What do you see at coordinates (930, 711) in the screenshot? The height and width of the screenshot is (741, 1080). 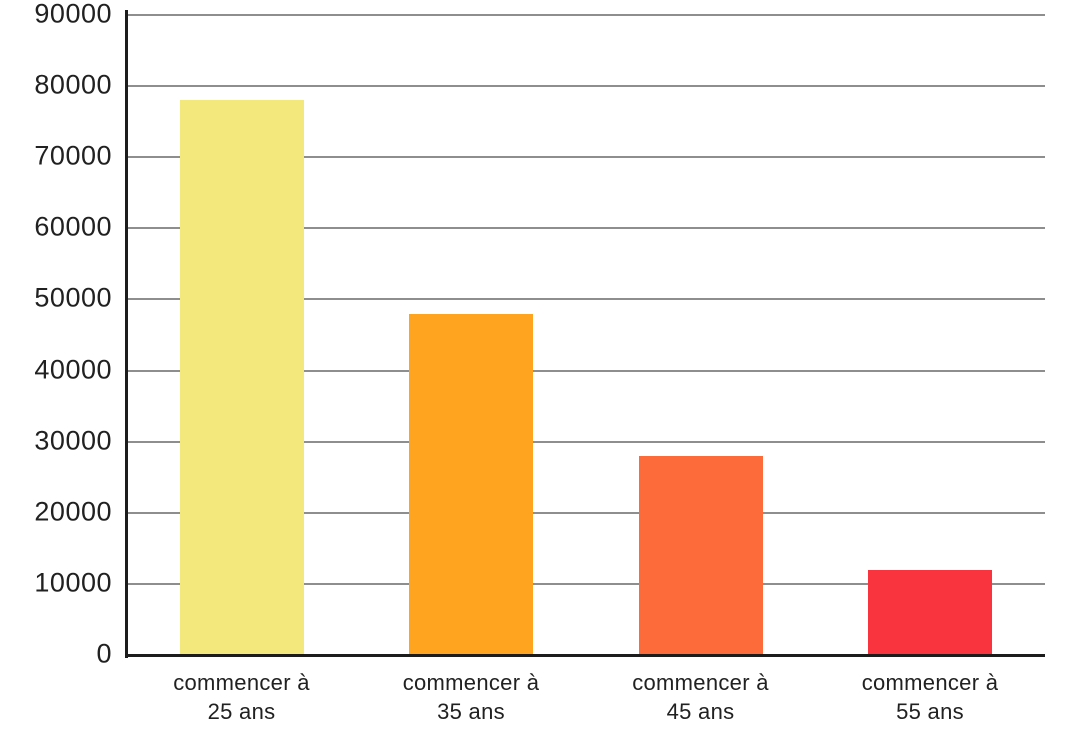 I see `x-category-label-line: 55 ans` at bounding box center [930, 711].